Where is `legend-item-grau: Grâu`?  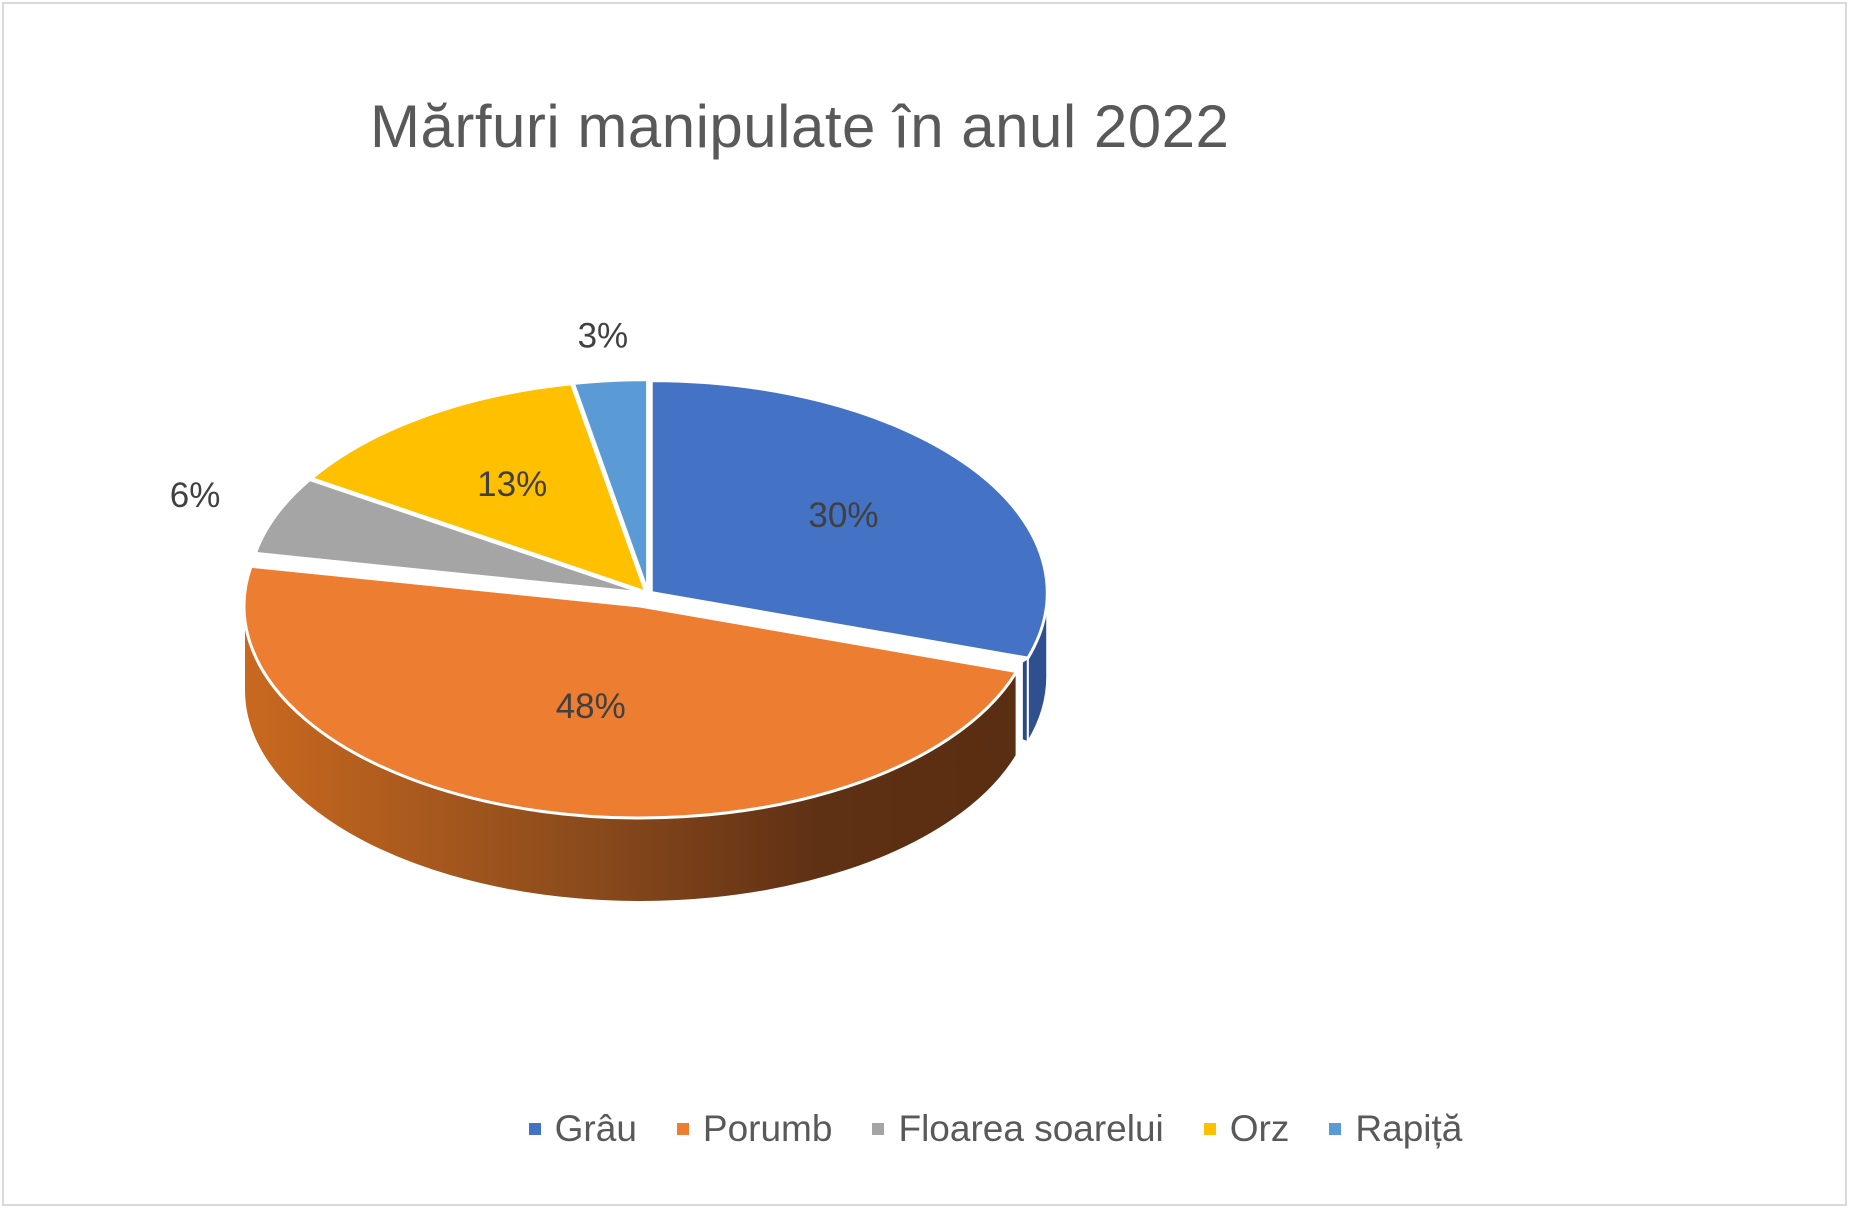
legend-item-grau: Grâu is located at coordinates (582, 1129).